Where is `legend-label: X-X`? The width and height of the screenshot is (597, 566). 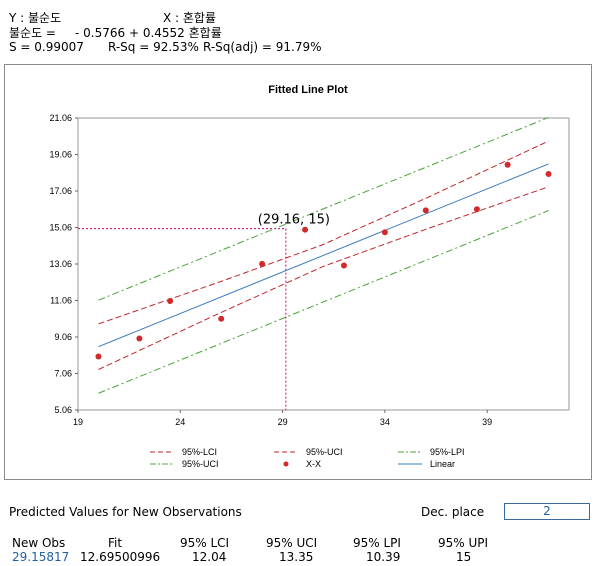
legend-label: X-X is located at coordinates (313, 464).